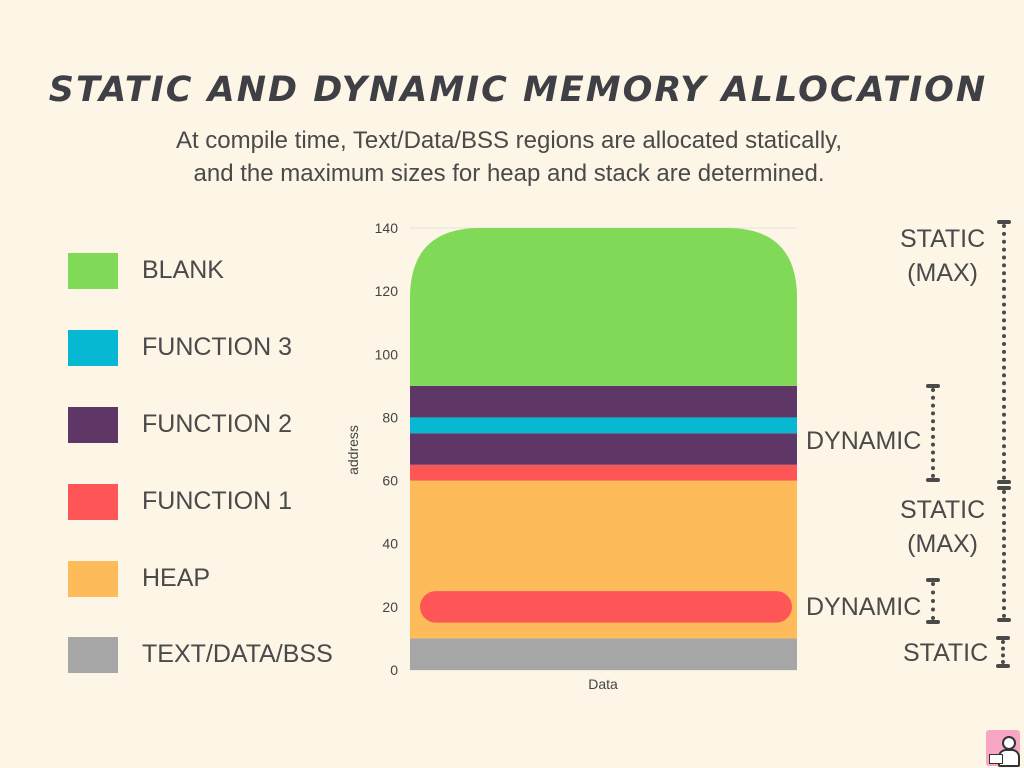 The height and width of the screenshot is (768, 1024). Describe the element at coordinates (864, 607) in the screenshot. I see `annotation-dynamic-bottom: DYNAMIC` at that location.